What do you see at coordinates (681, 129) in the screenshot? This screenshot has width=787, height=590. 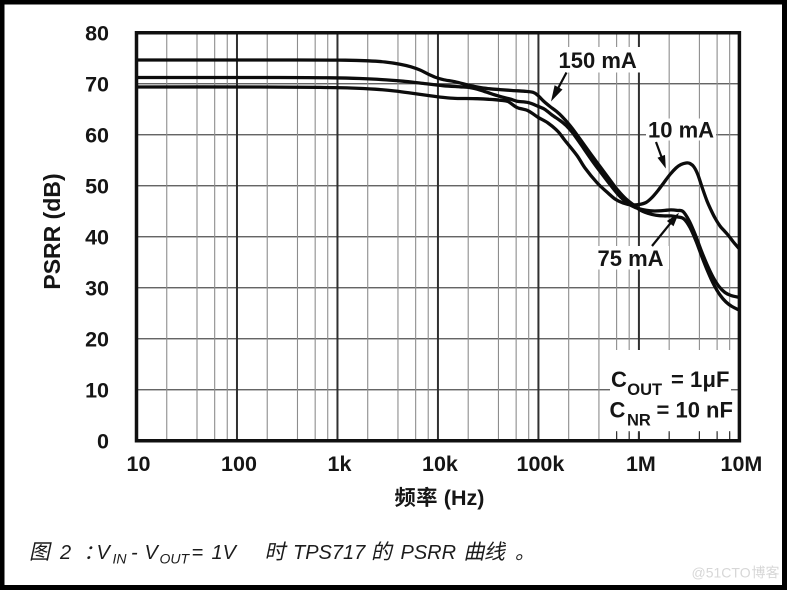 I see `svg-text: 10 mA` at bounding box center [681, 129].